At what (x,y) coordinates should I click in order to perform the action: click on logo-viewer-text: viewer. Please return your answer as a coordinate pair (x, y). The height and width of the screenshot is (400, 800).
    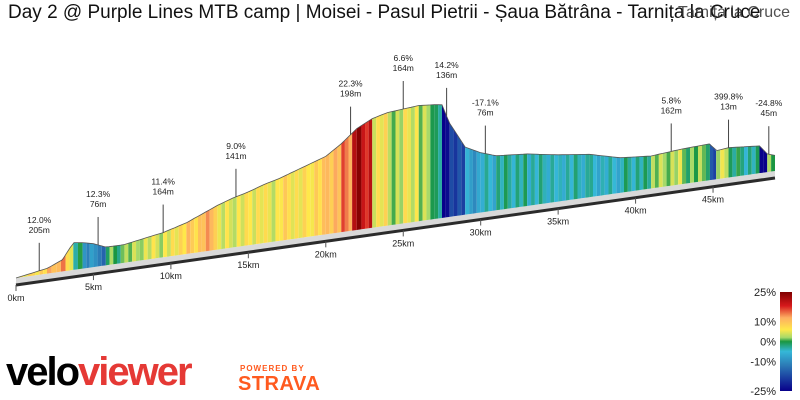
    Looking at the image, I should click on (135, 372).